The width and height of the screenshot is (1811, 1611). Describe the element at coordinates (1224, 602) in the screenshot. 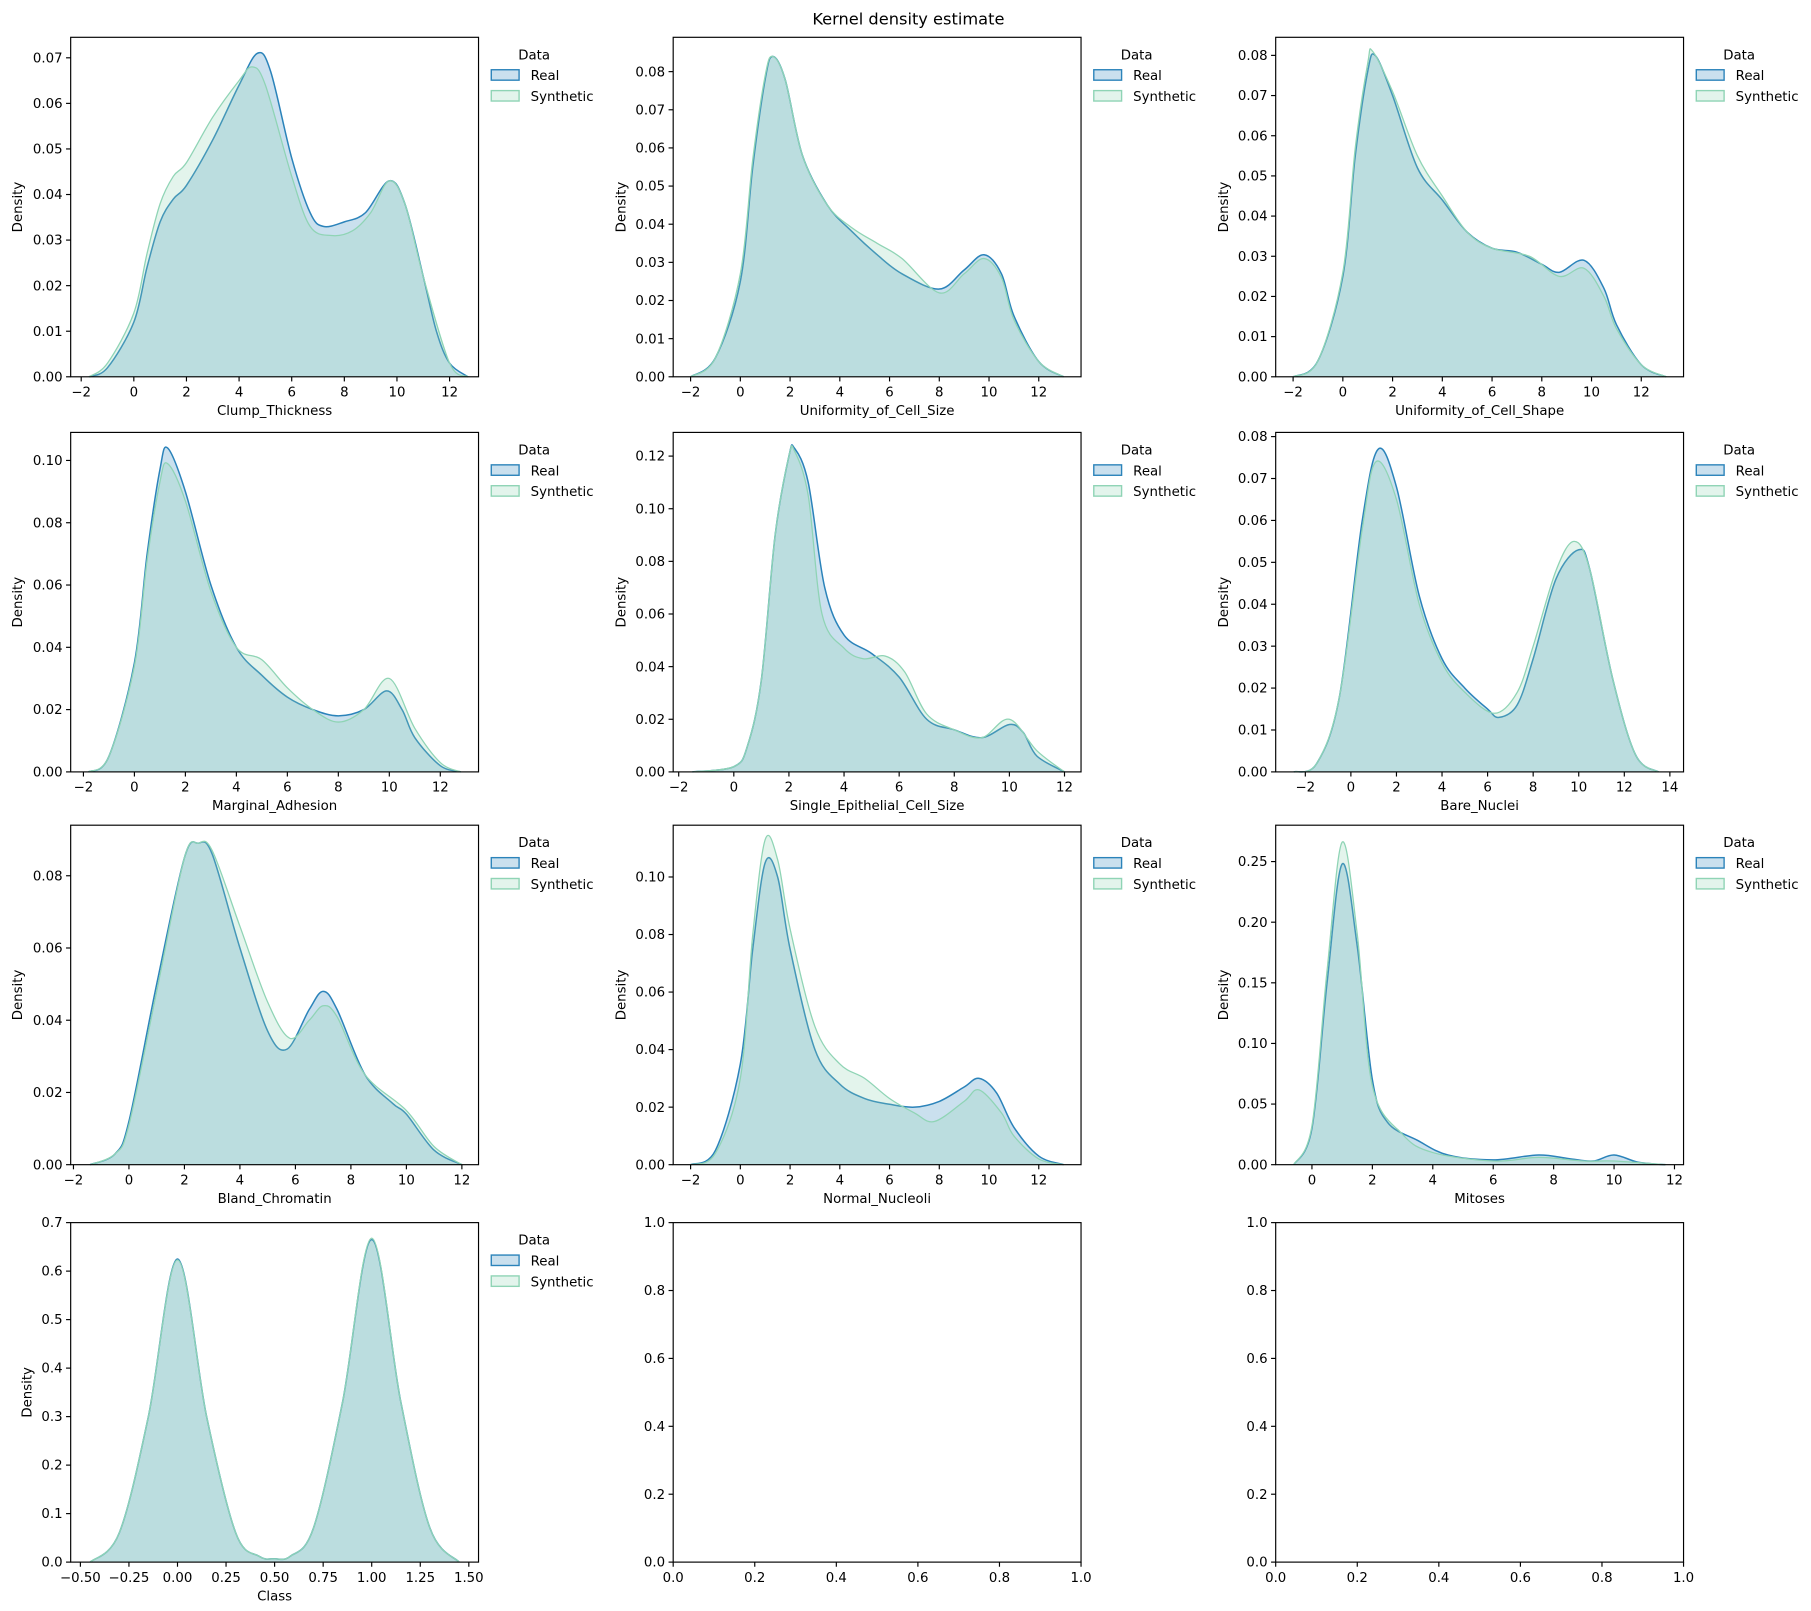

I see `y-axis-label: Density` at that location.